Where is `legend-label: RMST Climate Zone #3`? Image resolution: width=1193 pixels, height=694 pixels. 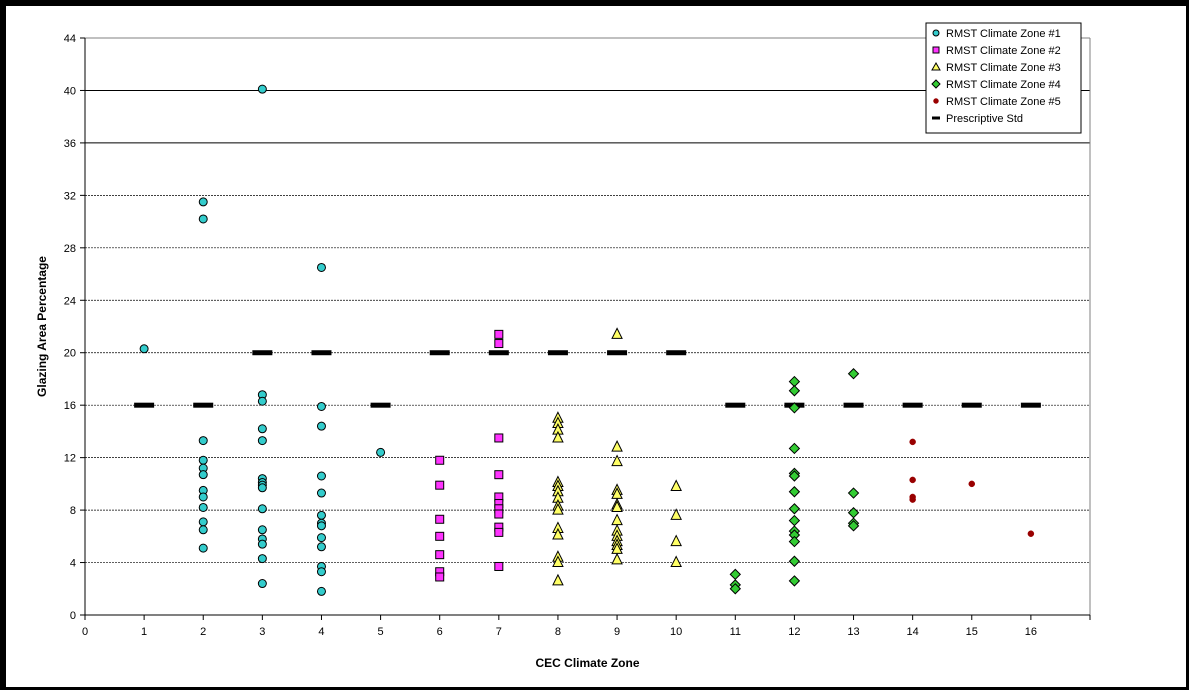
legend-label: RMST Climate Zone #3 is located at coordinates (1003, 68).